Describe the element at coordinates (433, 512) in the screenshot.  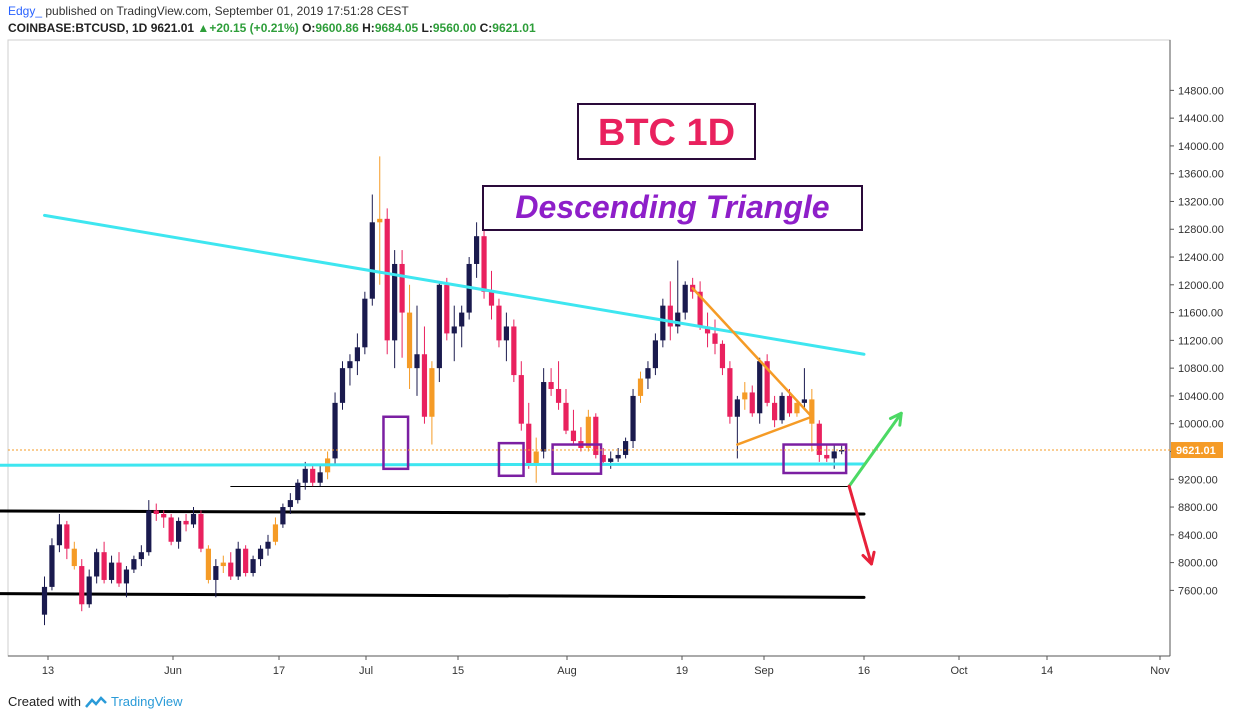
I see `black-support-line-upper` at that location.